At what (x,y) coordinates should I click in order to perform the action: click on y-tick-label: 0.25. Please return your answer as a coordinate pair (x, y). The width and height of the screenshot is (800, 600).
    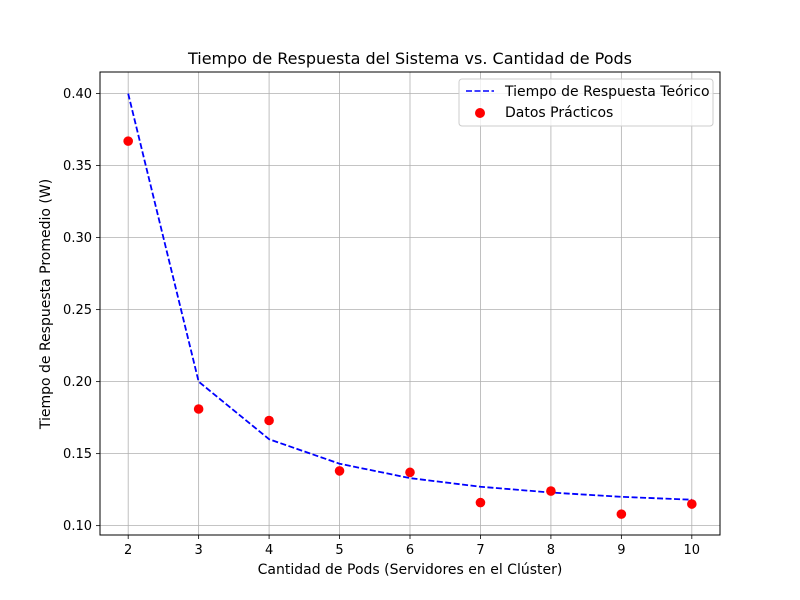
    Looking at the image, I should click on (77, 310).